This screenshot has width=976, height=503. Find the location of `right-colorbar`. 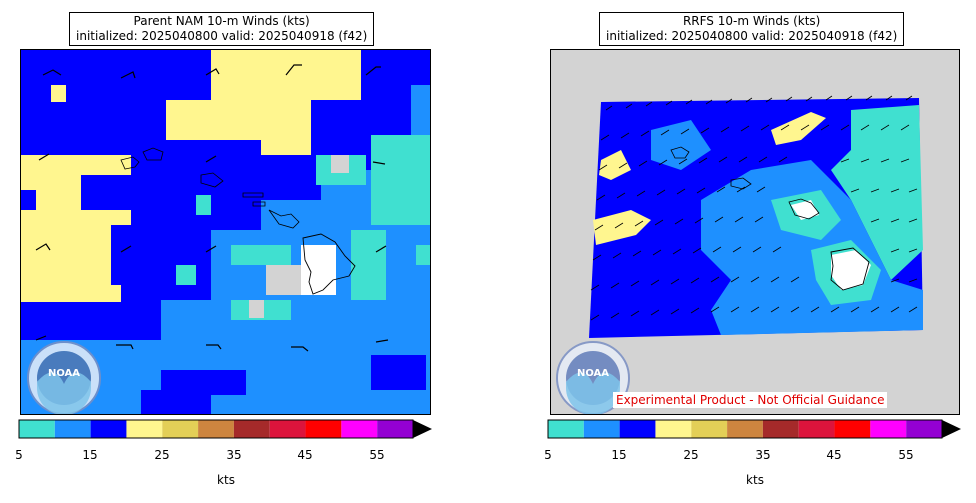

right-colorbar is located at coordinates (754, 429).